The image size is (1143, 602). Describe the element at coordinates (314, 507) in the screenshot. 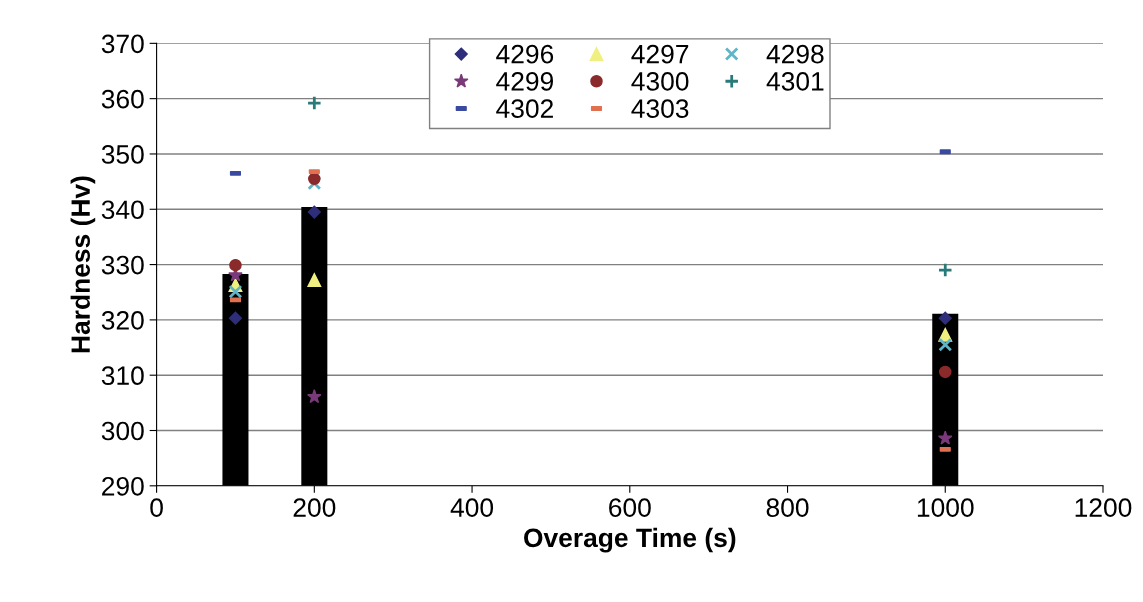

I see `x-tick-label: 200` at that location.